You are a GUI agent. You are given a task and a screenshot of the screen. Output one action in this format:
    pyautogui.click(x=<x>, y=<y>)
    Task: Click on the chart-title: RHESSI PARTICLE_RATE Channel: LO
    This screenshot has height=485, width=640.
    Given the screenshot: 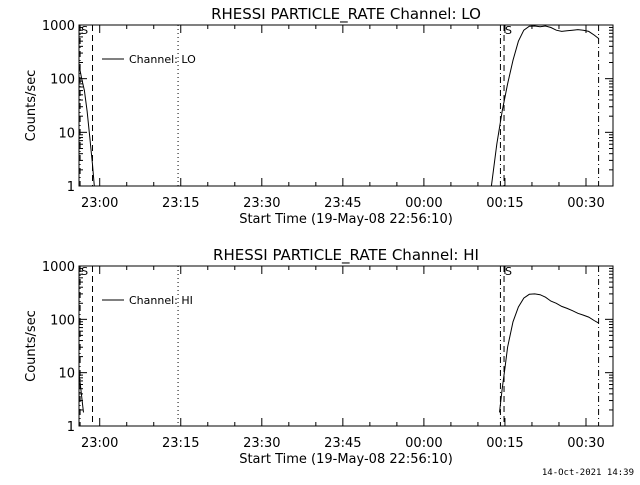 What is the action you would take?
    pyautogui.click(x=346, y=14)
    